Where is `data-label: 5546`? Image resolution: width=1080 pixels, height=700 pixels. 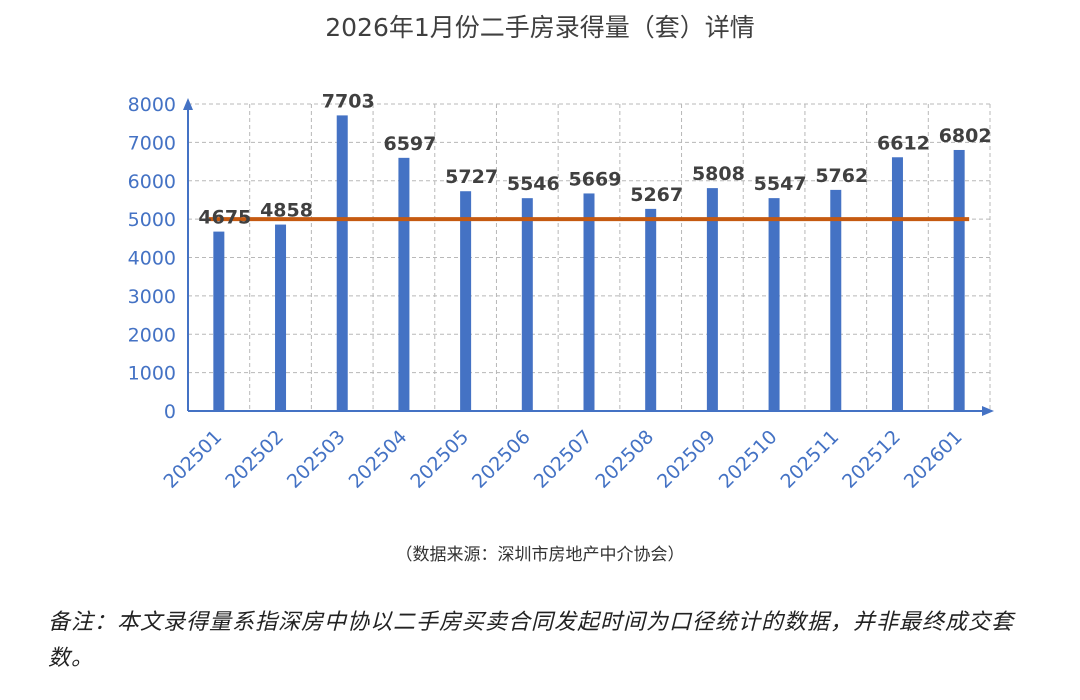 data-label: 5546 is located at coordinates (533, 184).